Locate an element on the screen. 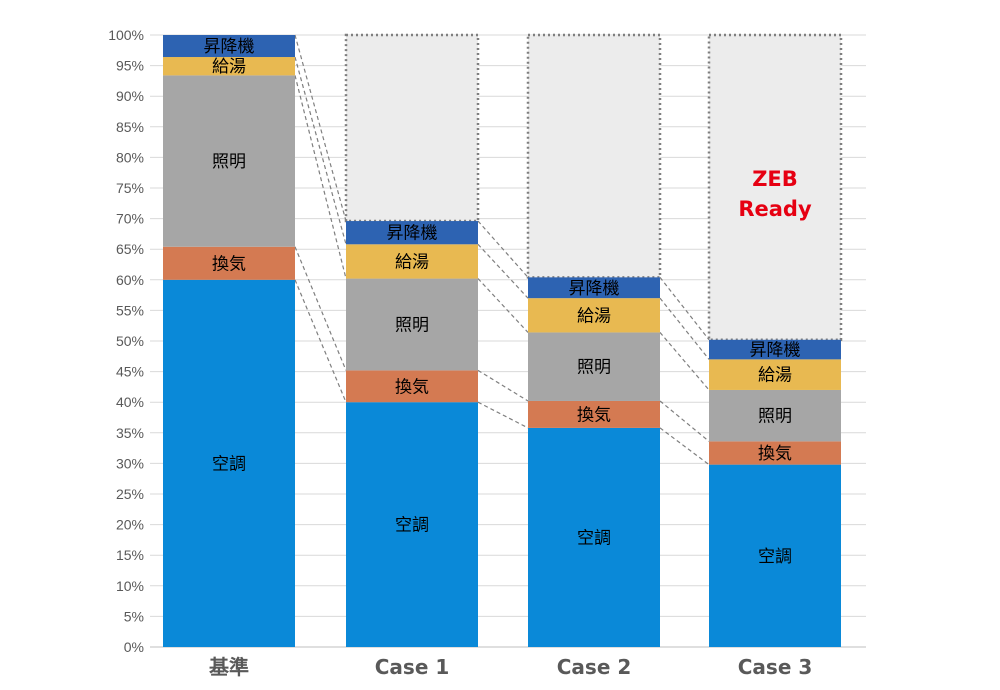  x-tick-label: Case 2 is located at coordinates (594, 667).